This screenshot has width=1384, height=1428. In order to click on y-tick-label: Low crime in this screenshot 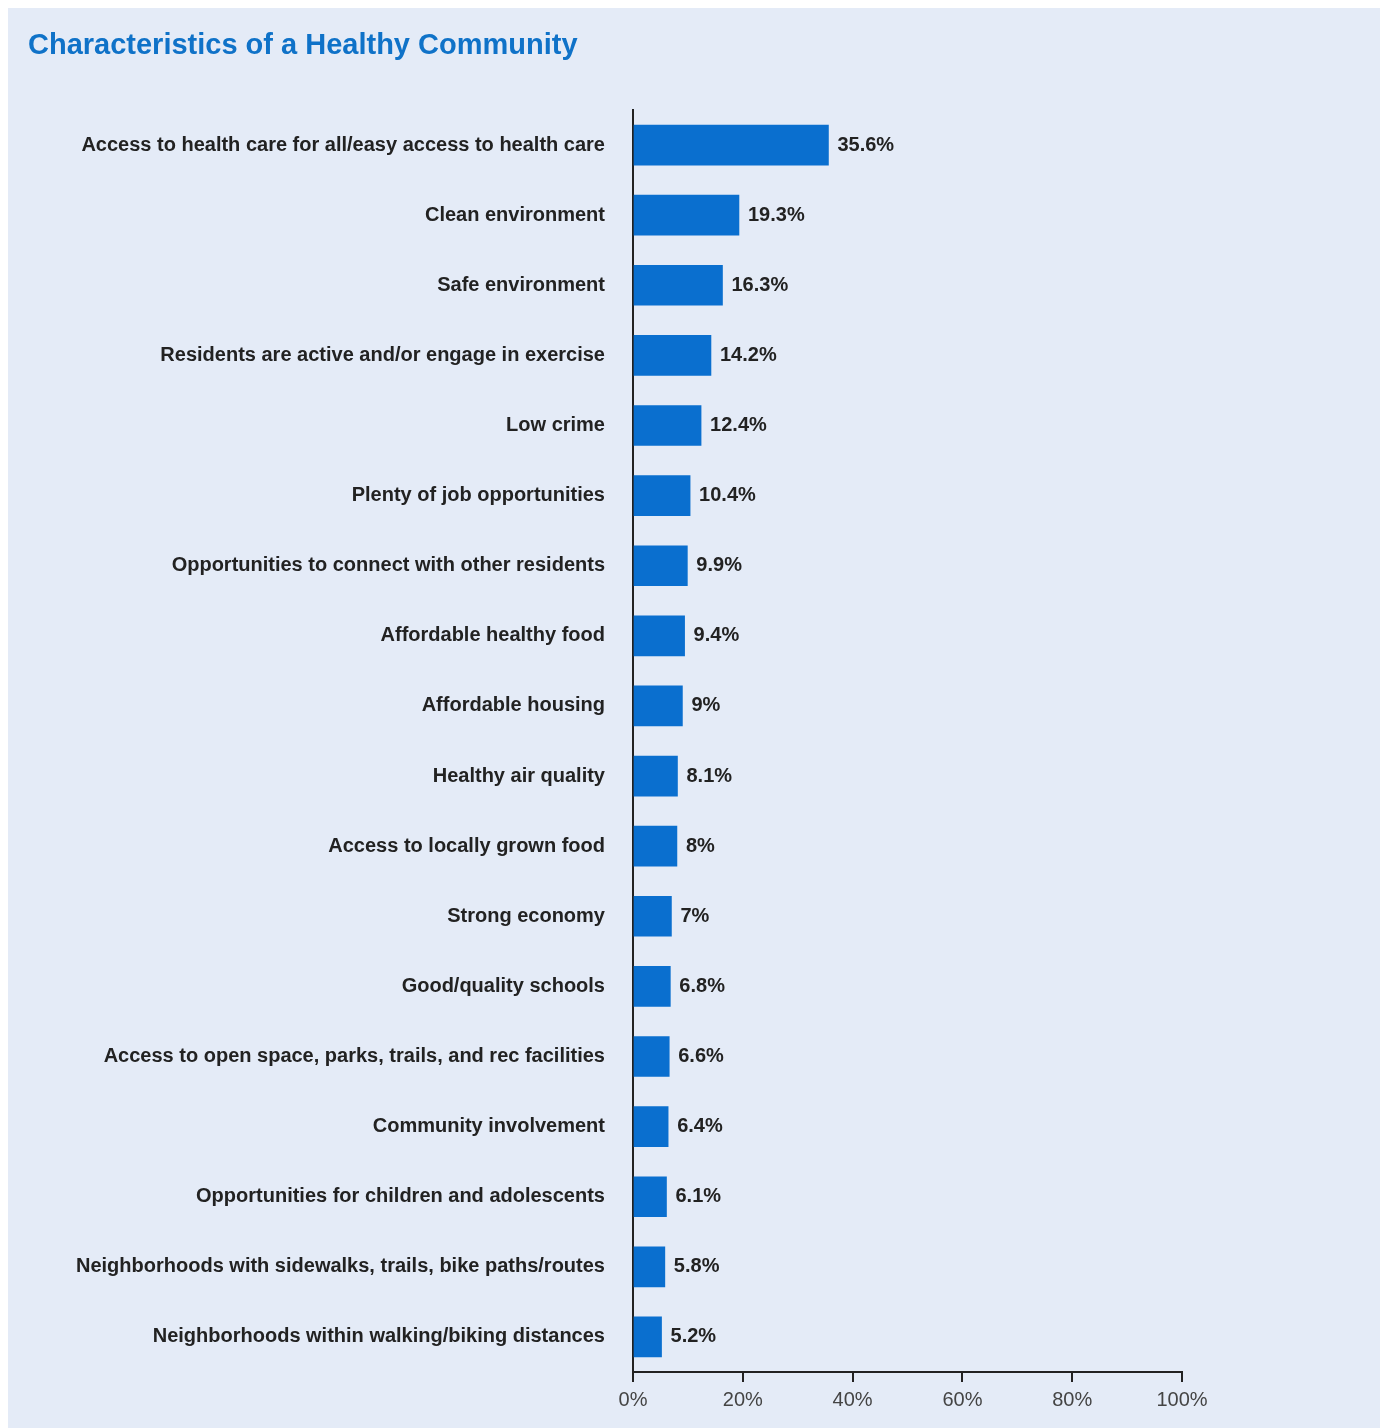, I will do `click(555, 424)`.